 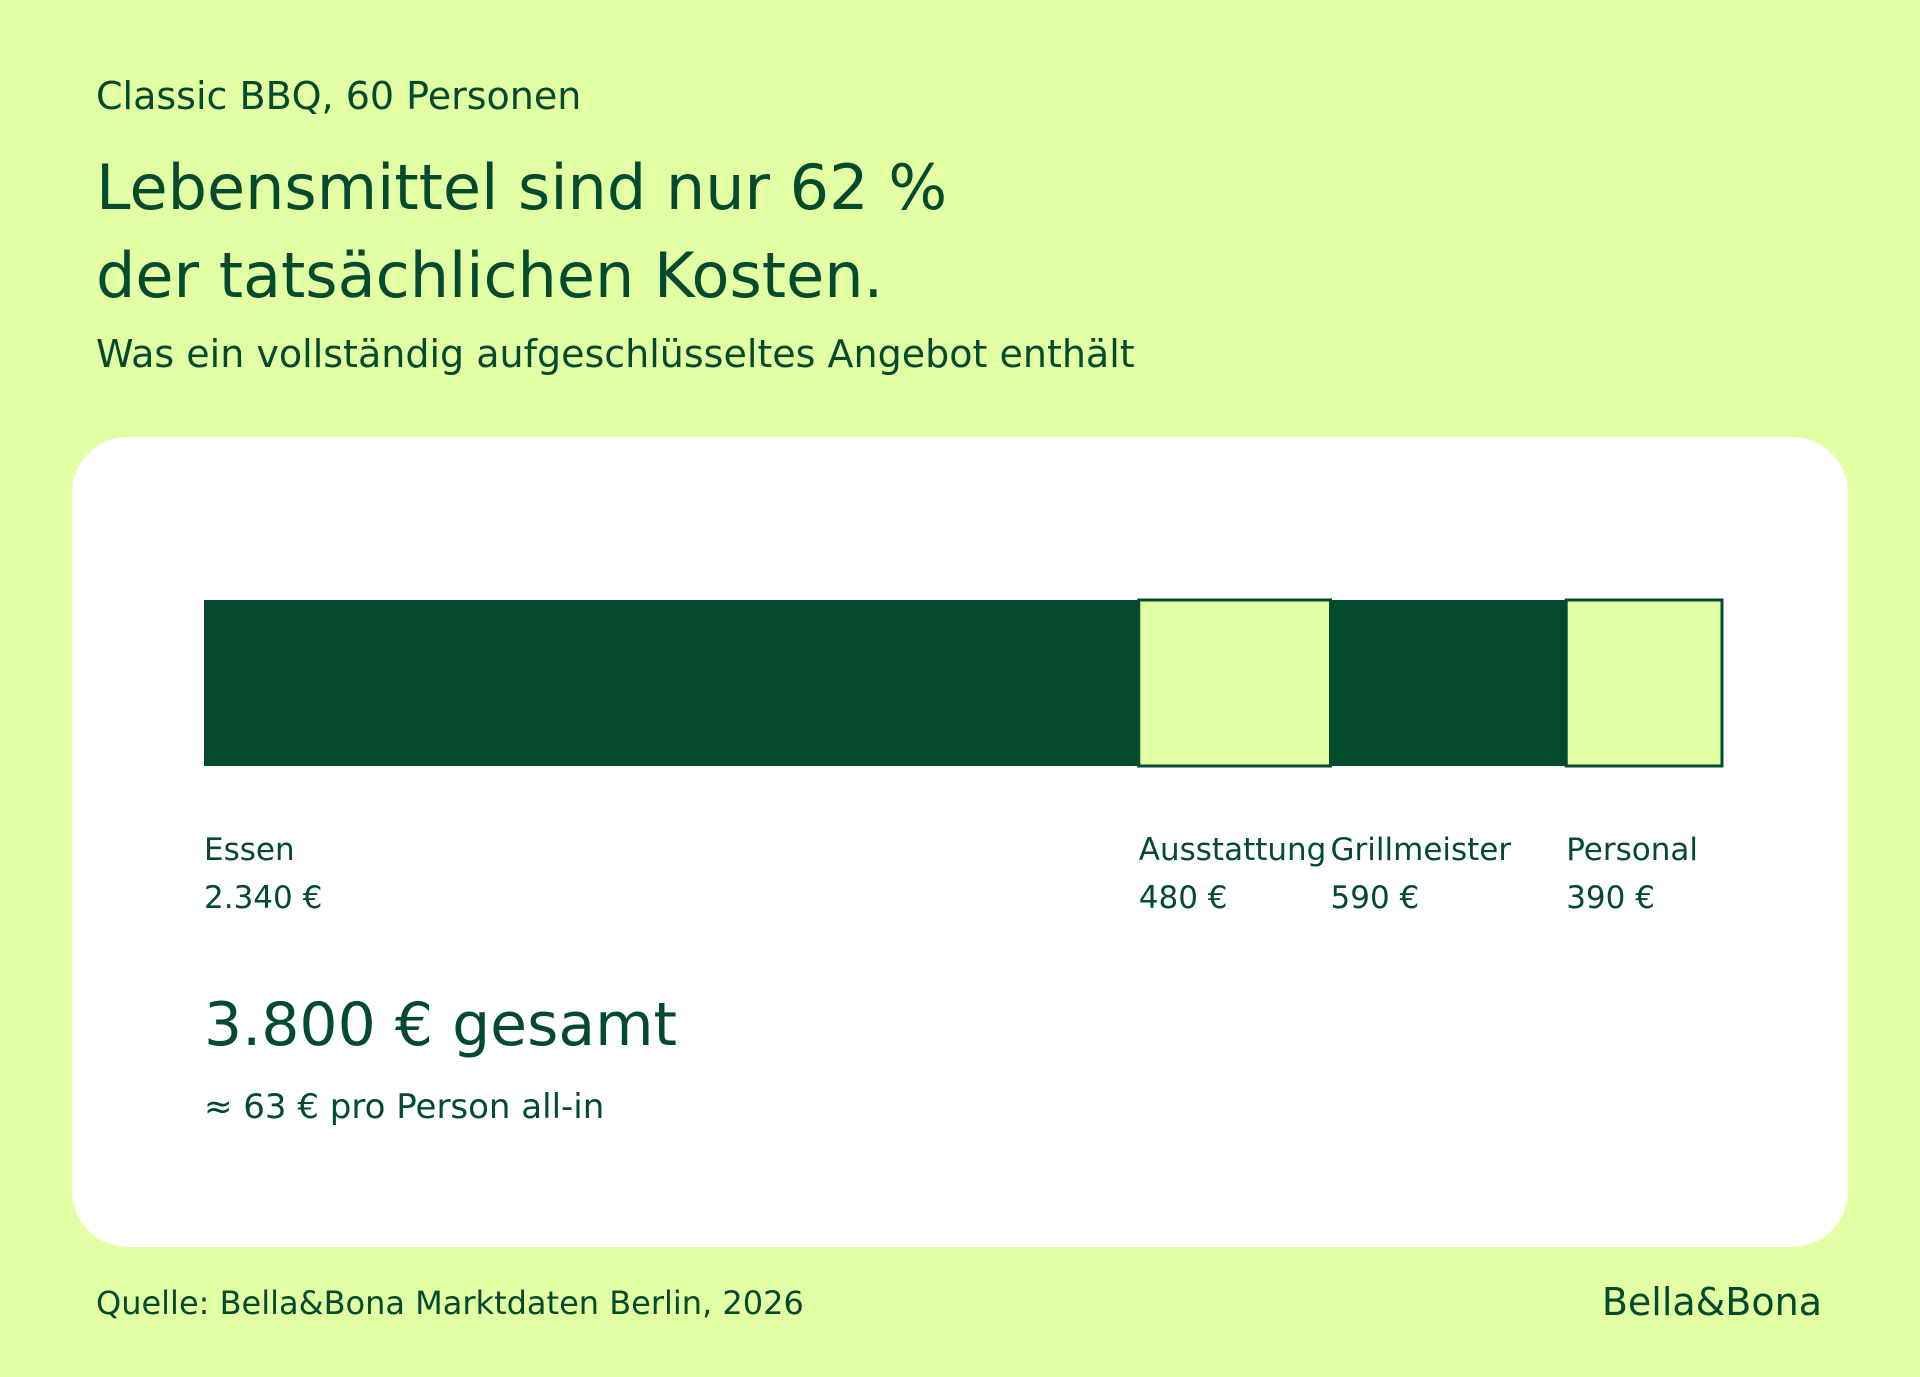 I want to click on eyebrow: Classic BBQ, 60 Personen, so click(x=339, y=96).